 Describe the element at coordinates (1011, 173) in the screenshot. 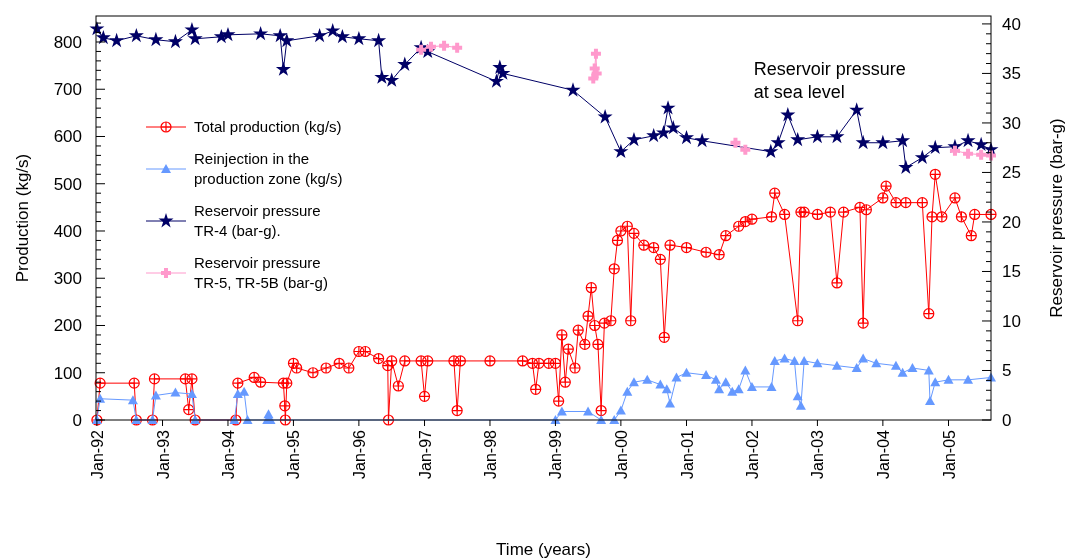

I see `y2-tick-label: 25` at that location.